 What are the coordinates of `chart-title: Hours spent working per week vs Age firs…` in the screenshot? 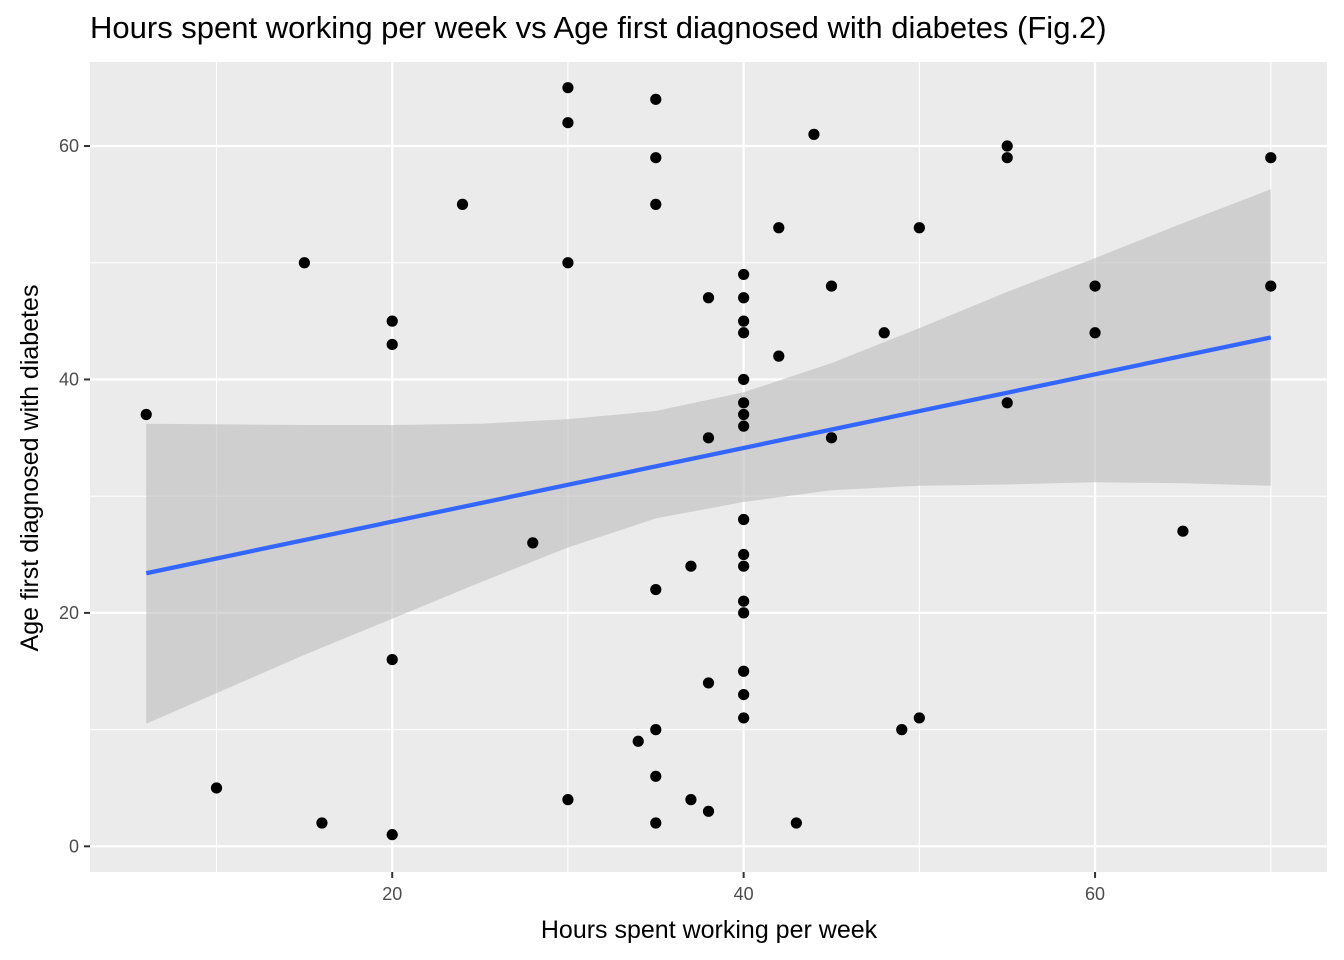 It's located at (598, 27).